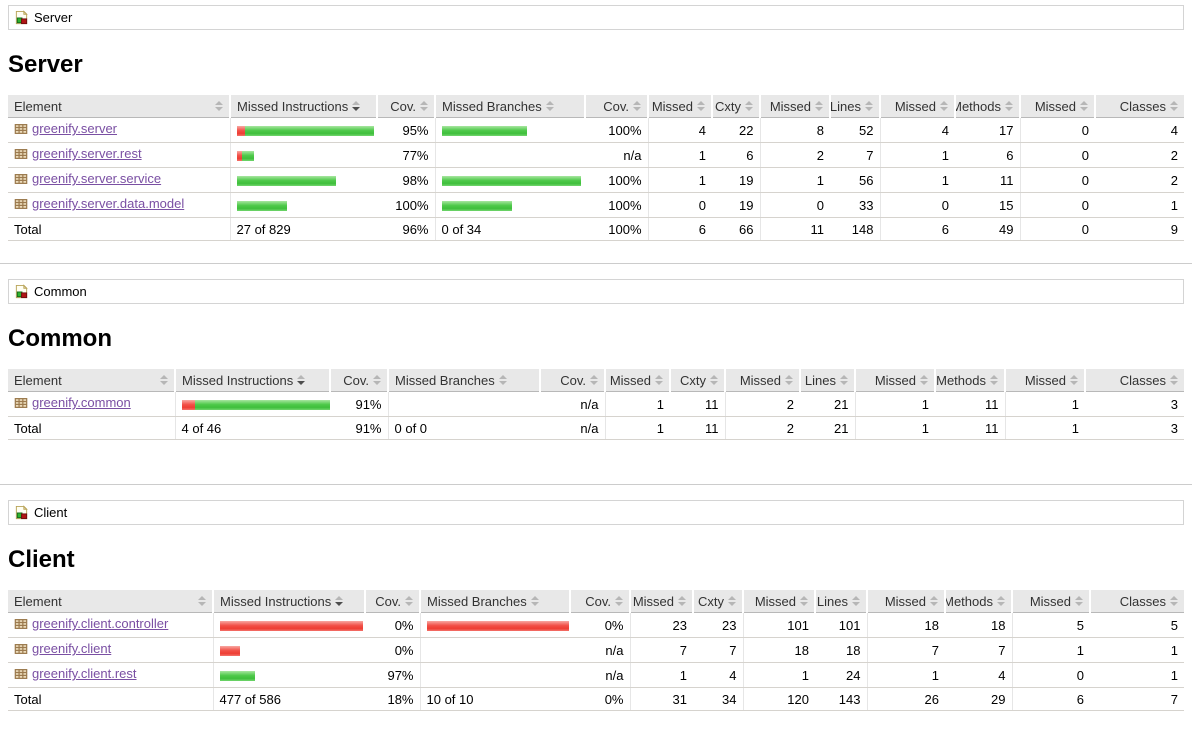 This screenshot has height=738, width=1192. What do you see at coordinates (81, 402) in the screenshot?
I see `package-link: greenify.common` at bounding box center [81, 402].